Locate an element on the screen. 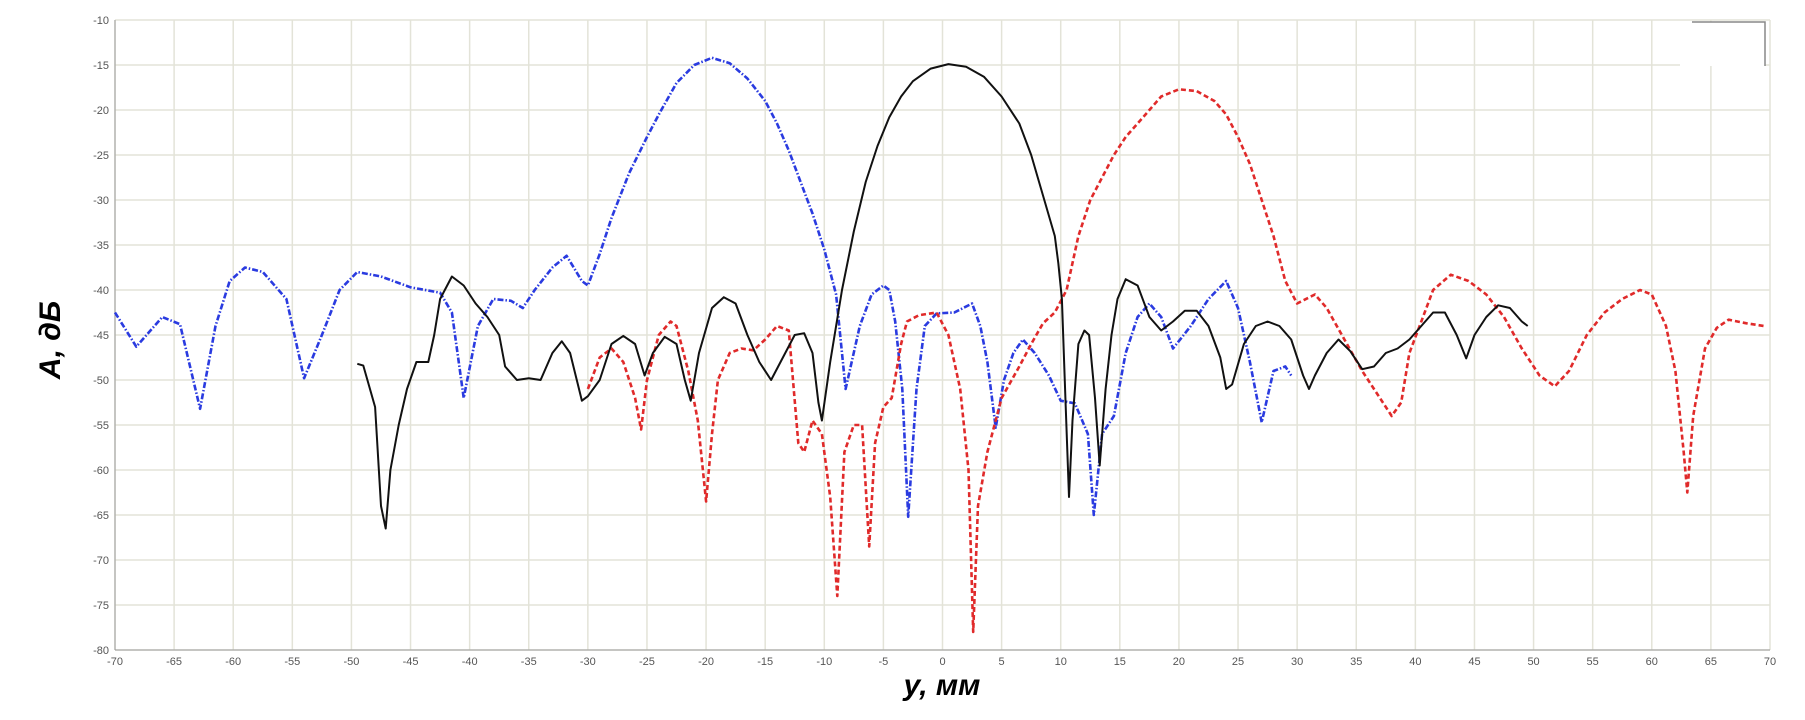 Image resolution: width=1805 pixels, height=720 pixels. y-tick-label: -30 is located at coordinates (101, 201).